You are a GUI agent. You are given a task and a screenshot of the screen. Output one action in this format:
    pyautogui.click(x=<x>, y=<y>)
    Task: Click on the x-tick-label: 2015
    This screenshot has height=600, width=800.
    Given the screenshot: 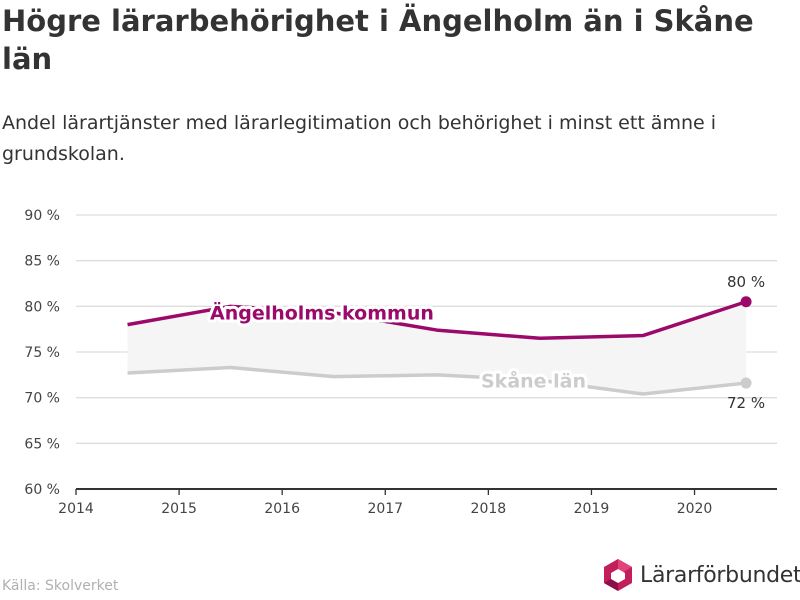 What is the action you would take?
    pyautogui.click(x=179, y=509)
    